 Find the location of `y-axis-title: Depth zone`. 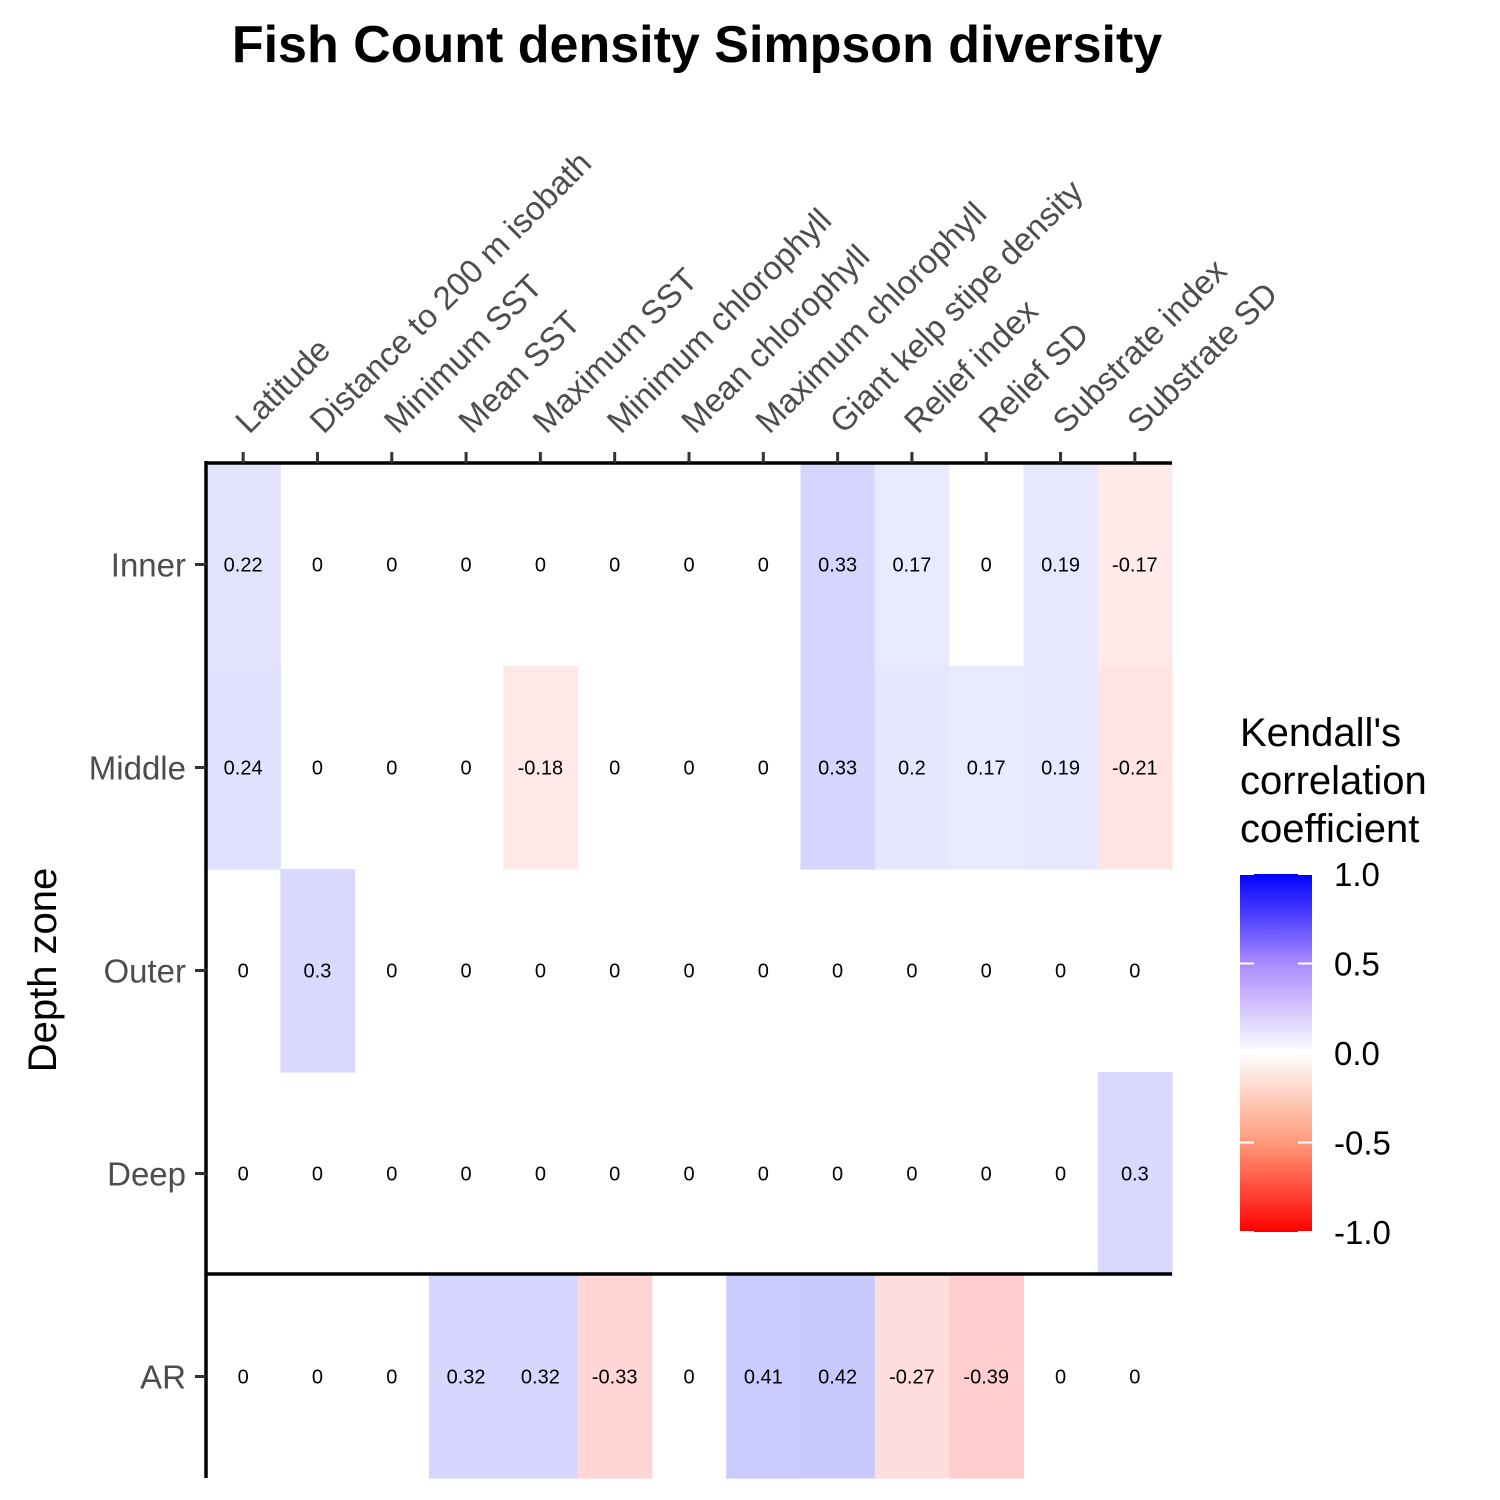

y-axis-title: Depth zone is located at coordinates (43, 970).